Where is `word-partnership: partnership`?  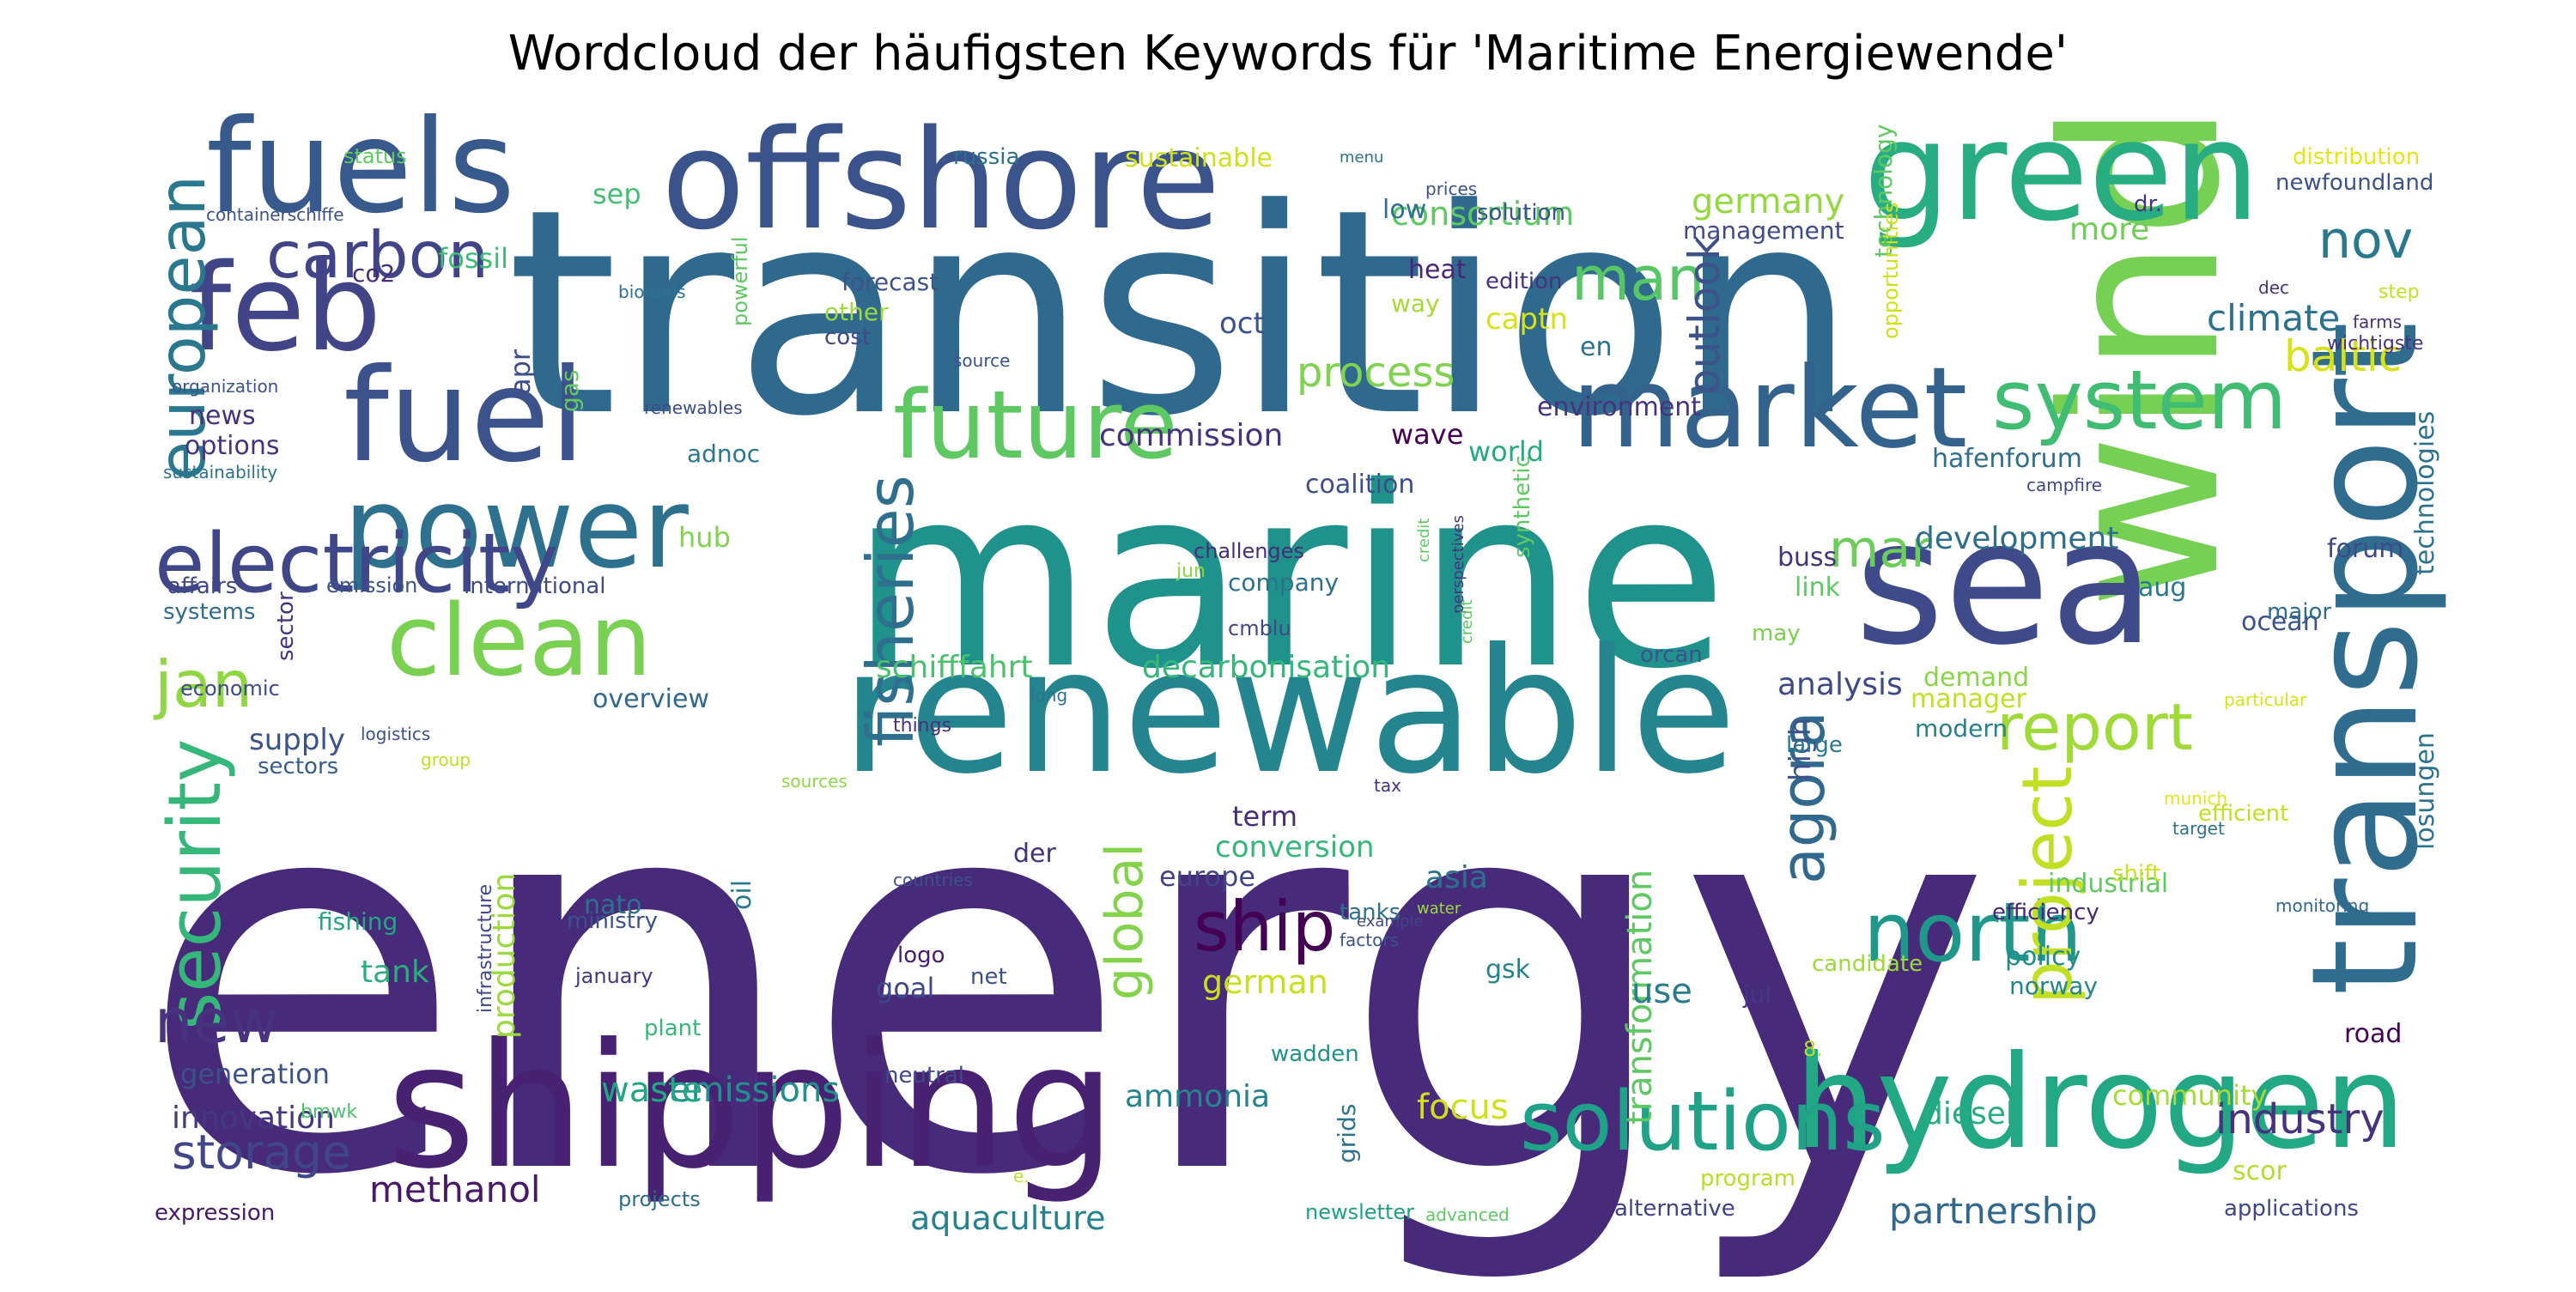
word-partnership: partnership is located at coordinates (1994, 1211).